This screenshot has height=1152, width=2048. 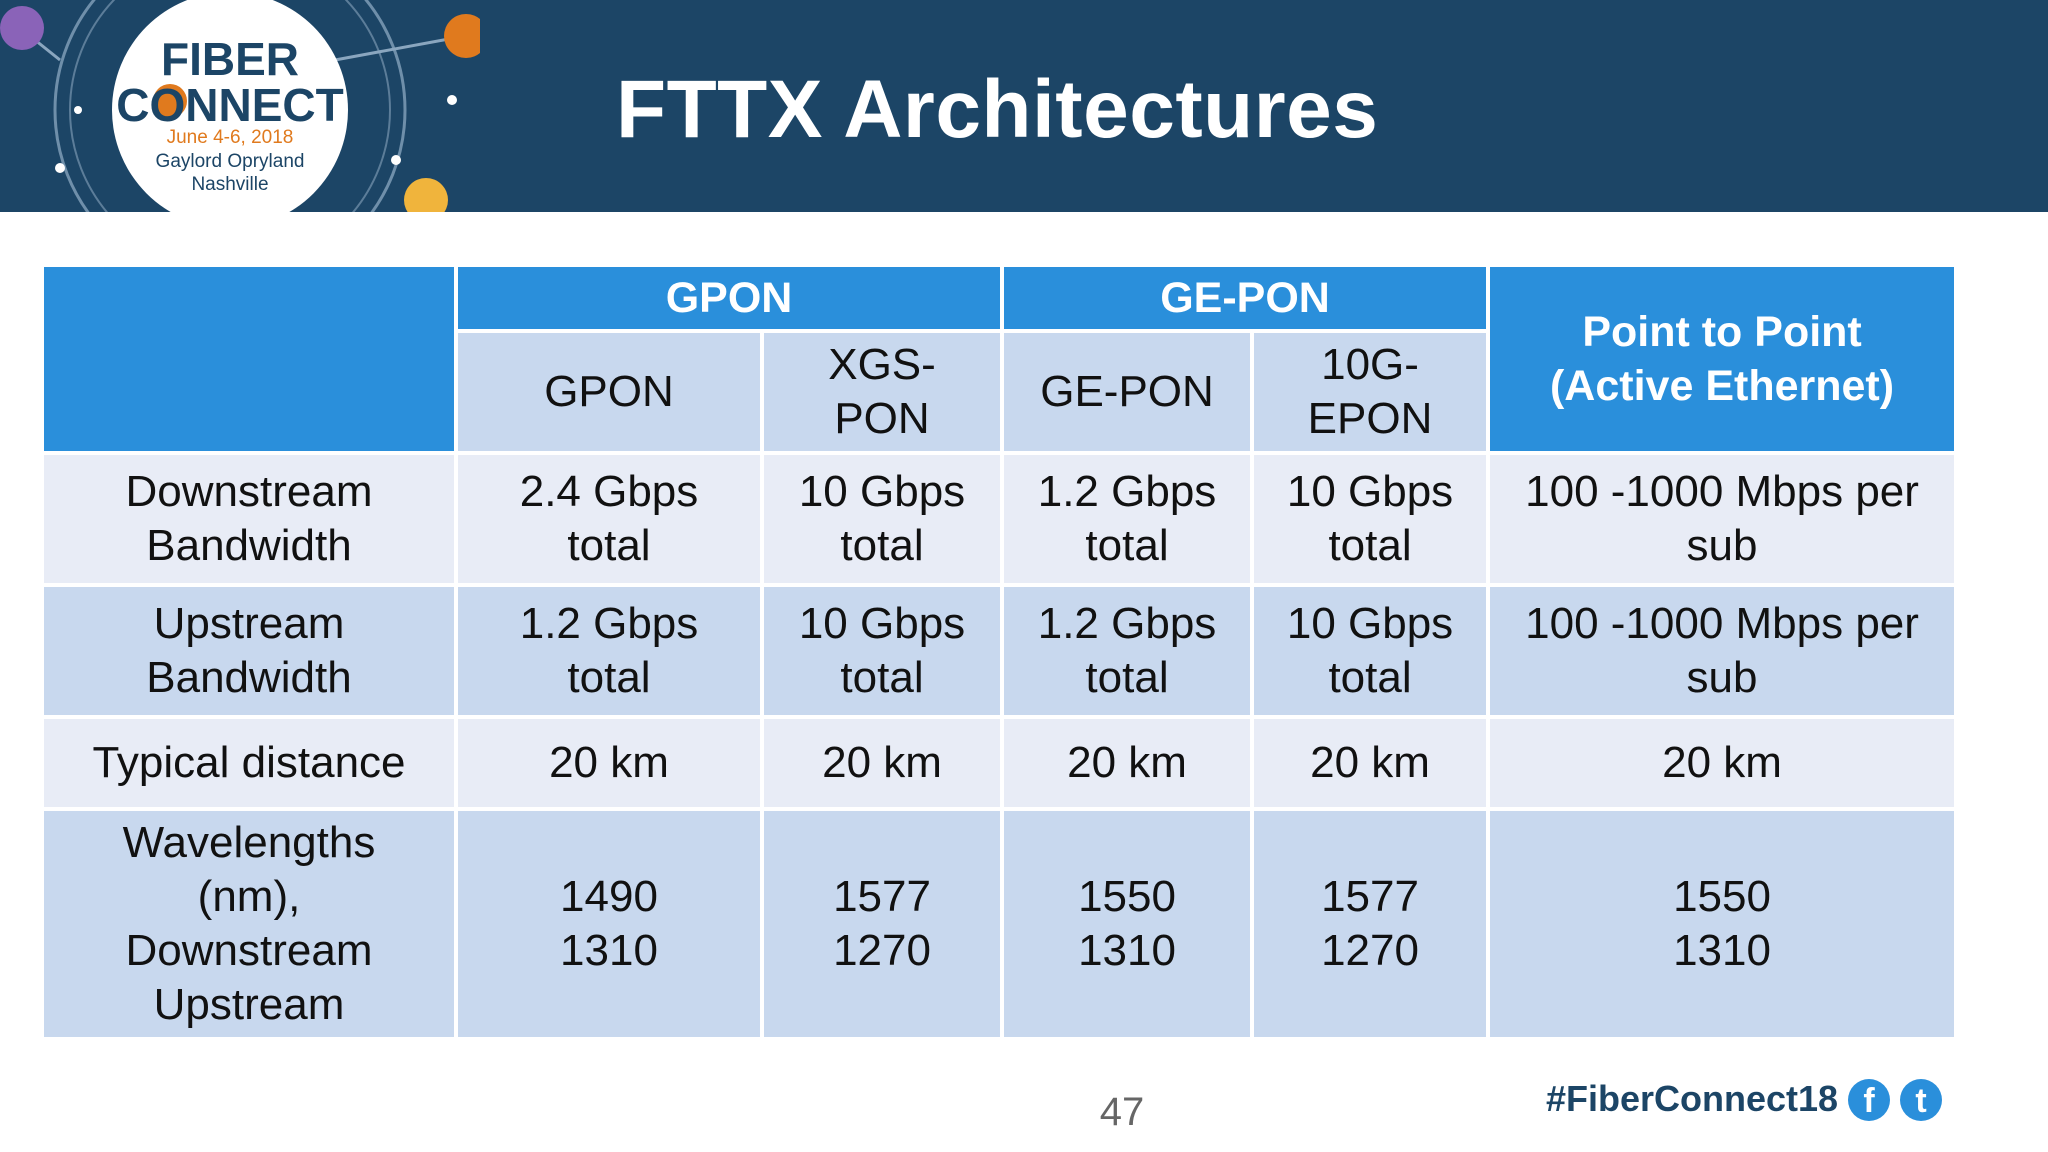 I want to click on row-label-cell: Typical distance, so click(x=249, y=763).